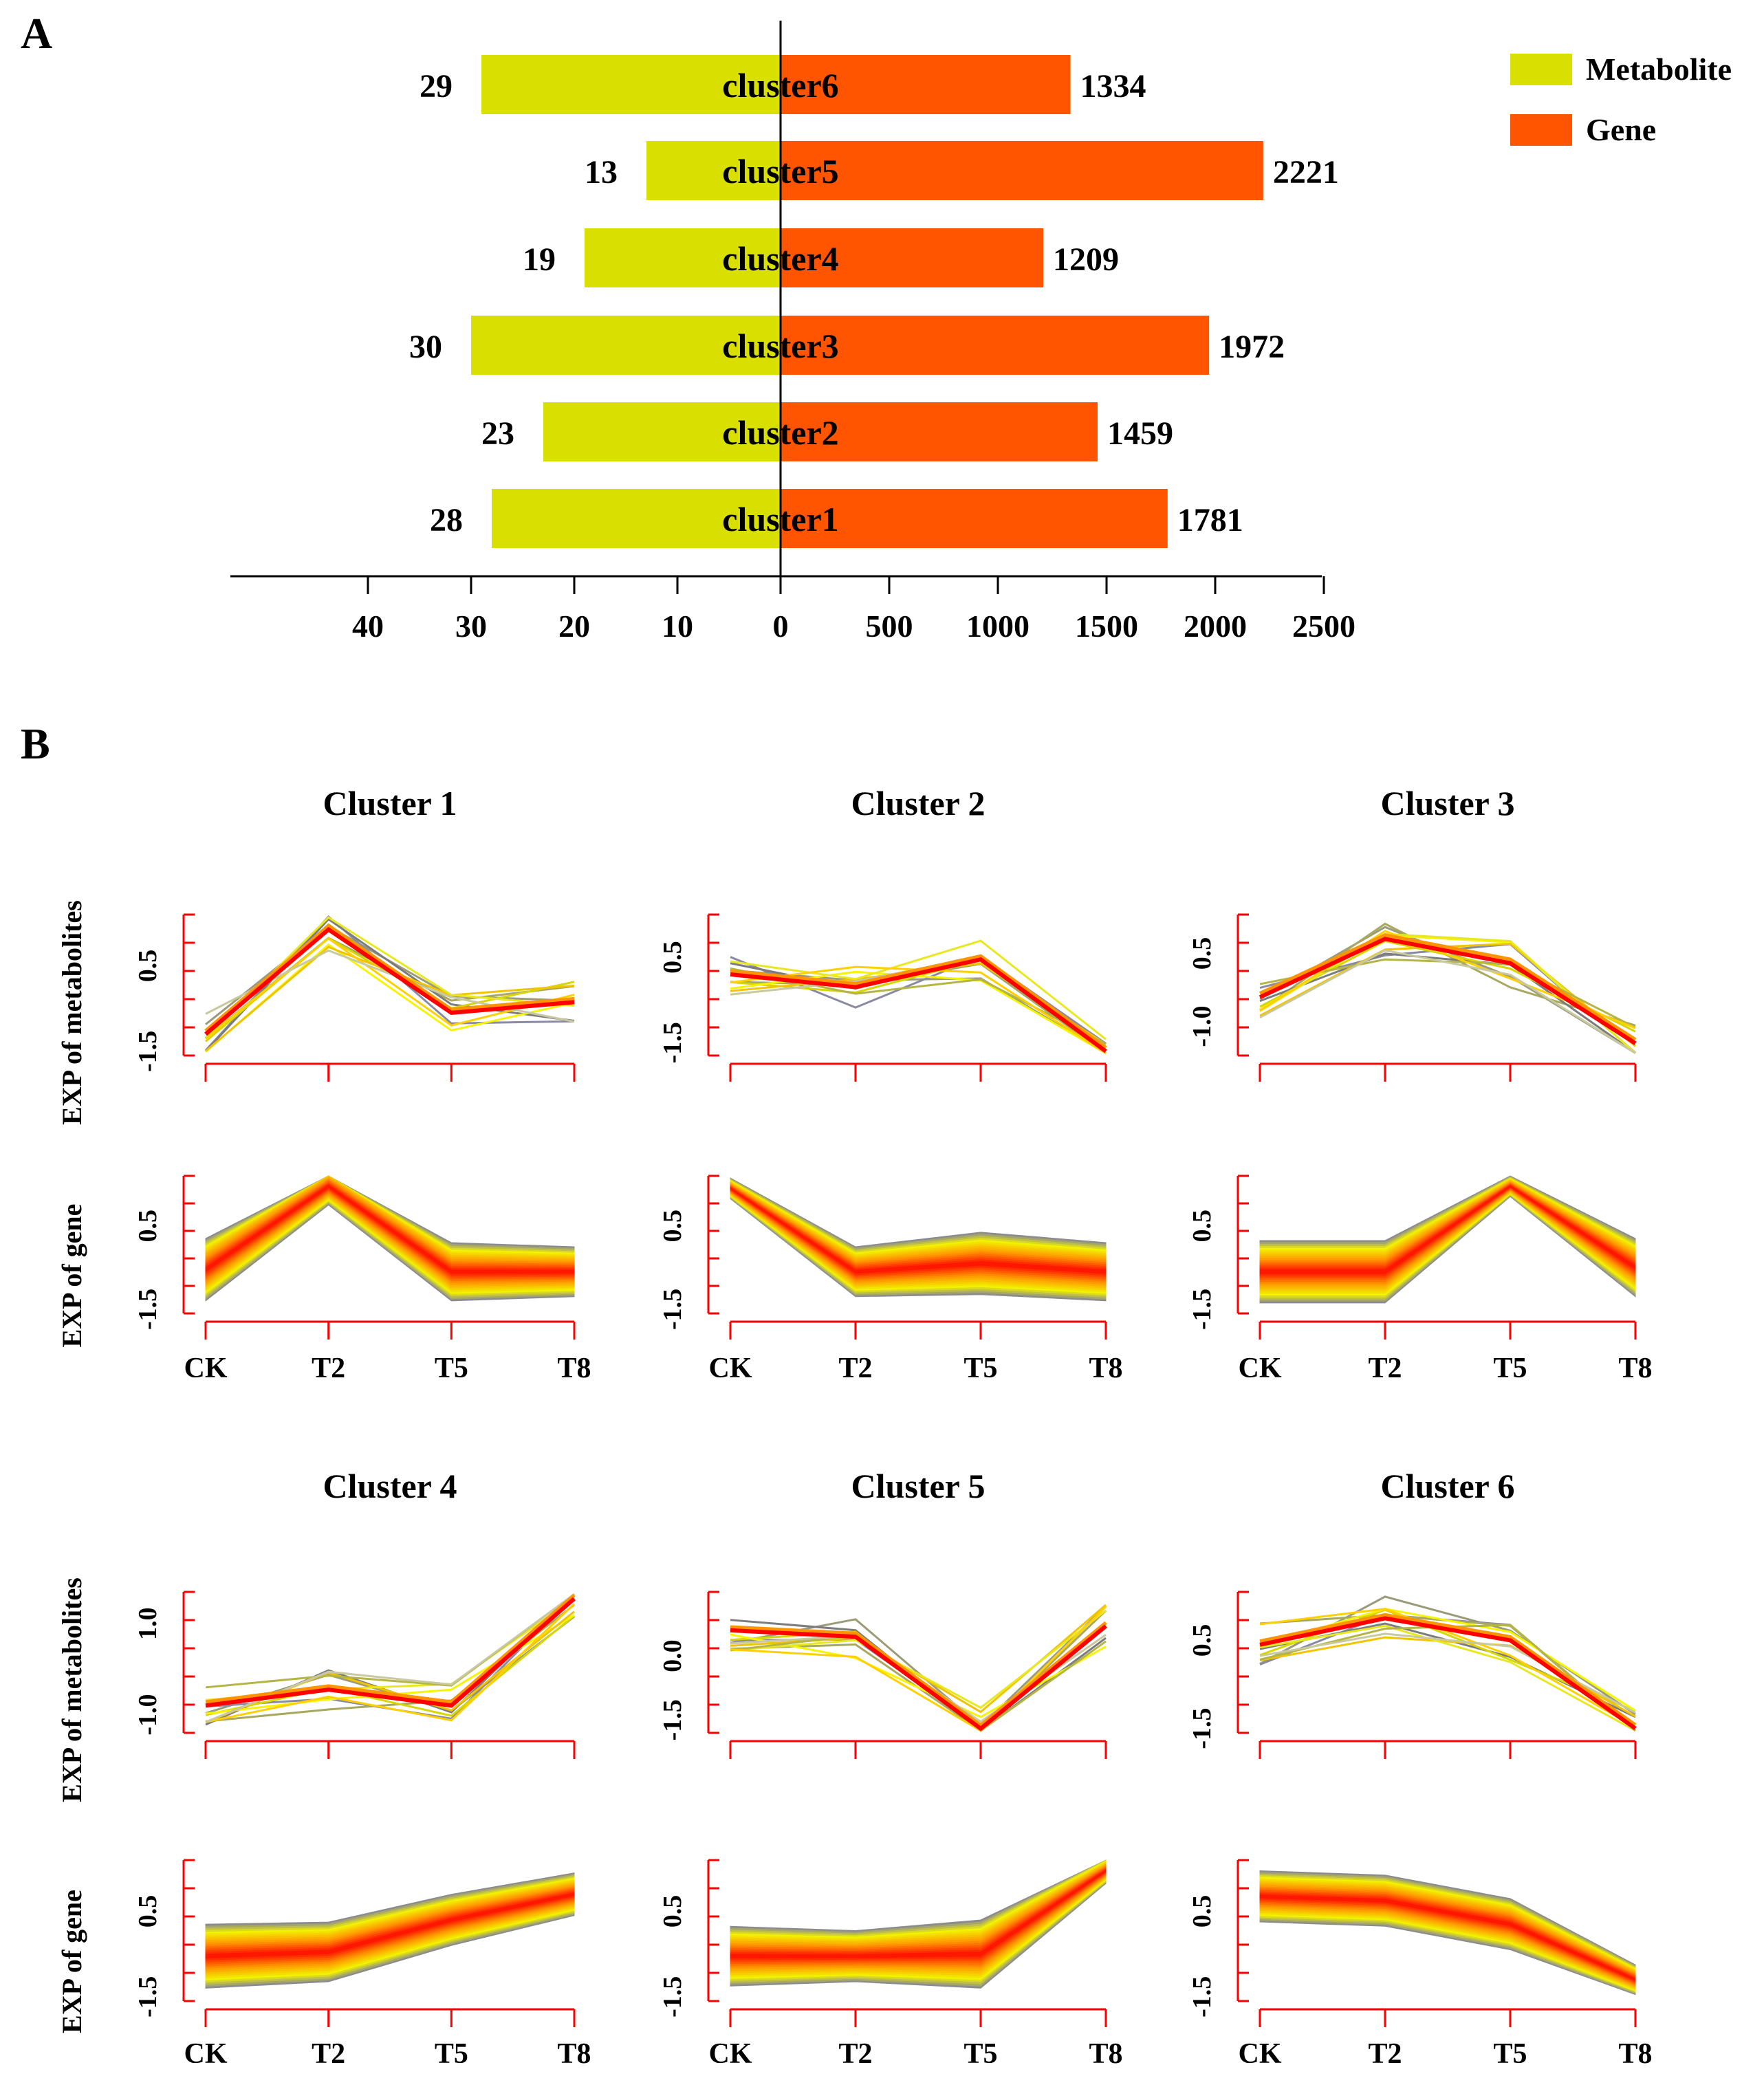 This screenshot has height=2087, width=1764. I want to click on panel-b-label: B, so click(35, 743).